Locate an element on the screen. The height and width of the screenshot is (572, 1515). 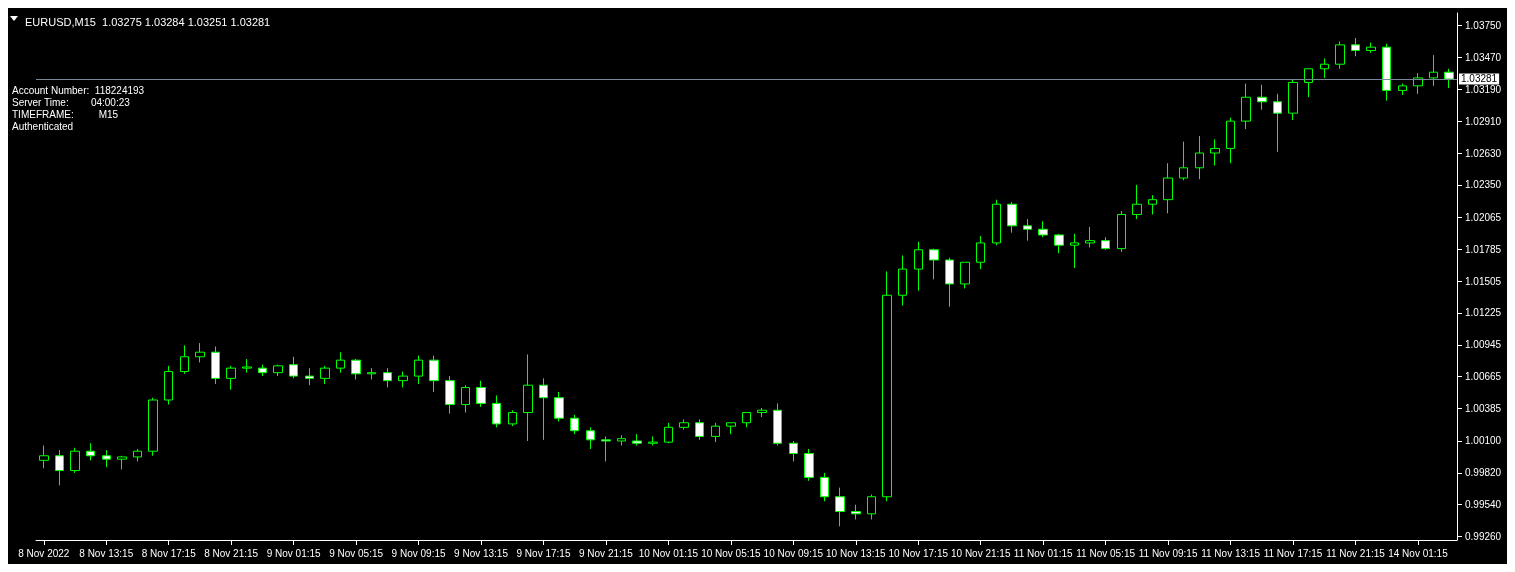
x-tick-label: 11 Nov 21:15 is located at coordinates (1356, 553).